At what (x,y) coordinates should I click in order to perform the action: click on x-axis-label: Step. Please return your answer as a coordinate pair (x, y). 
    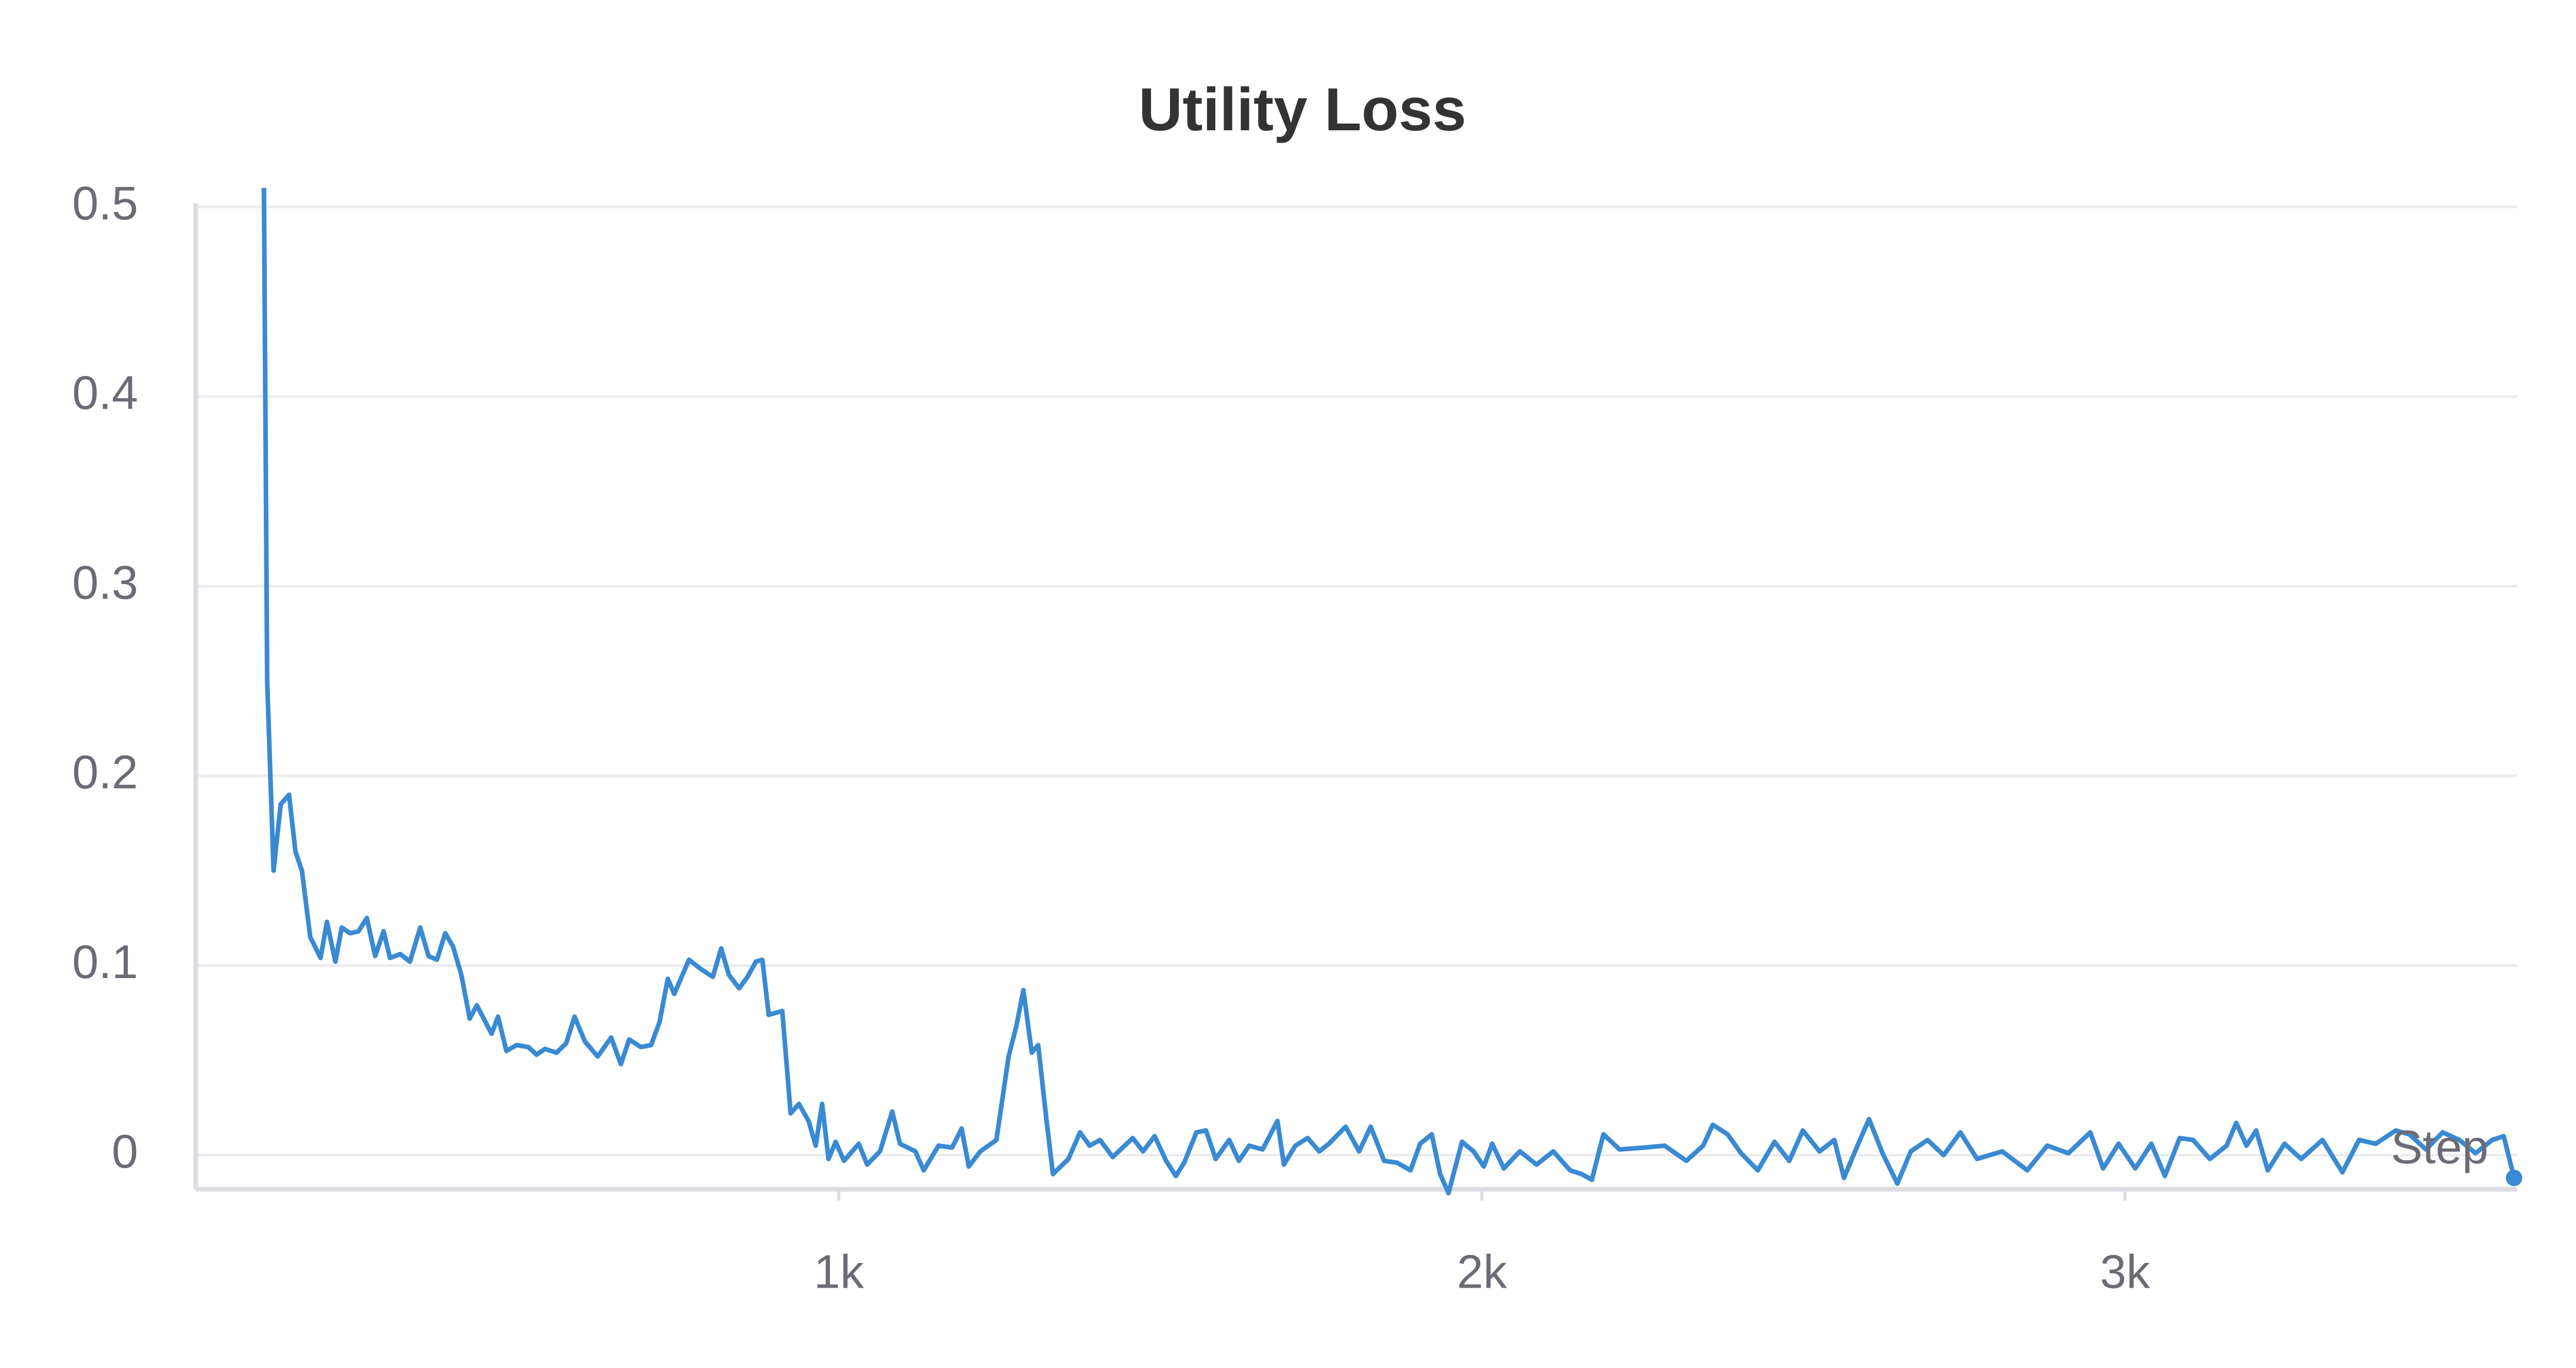
    Looking at the image, I should click on (2439, 1147).